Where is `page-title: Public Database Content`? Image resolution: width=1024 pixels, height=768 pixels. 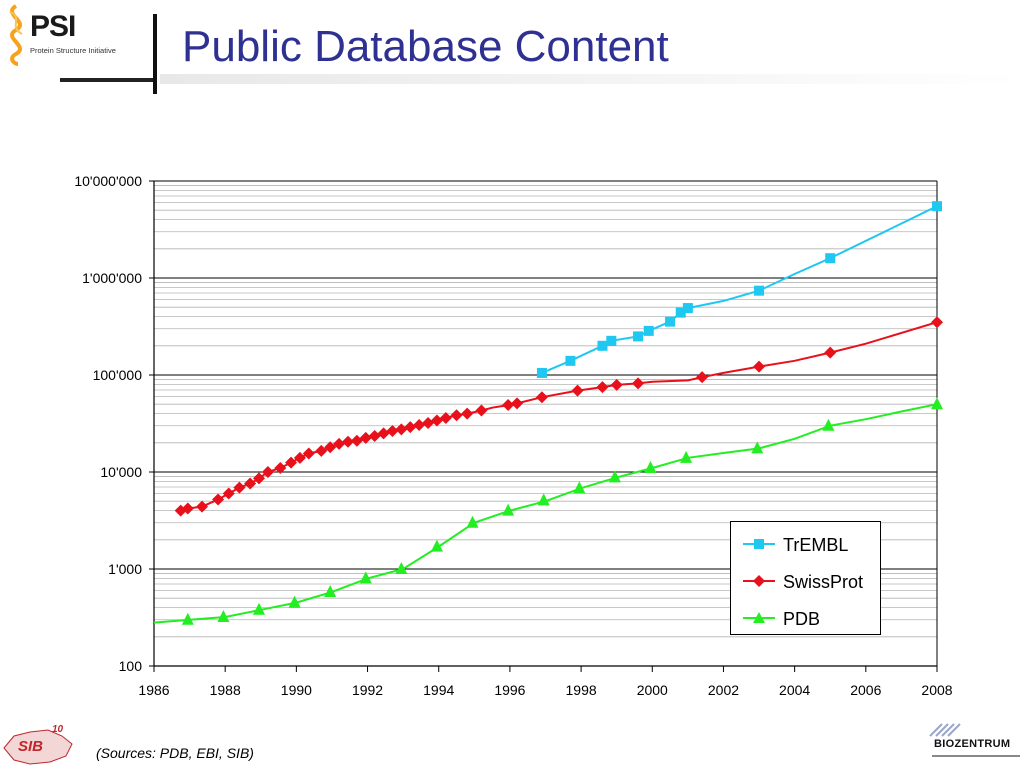
page-title: Public Database Content is located at coordinates (425, 46).